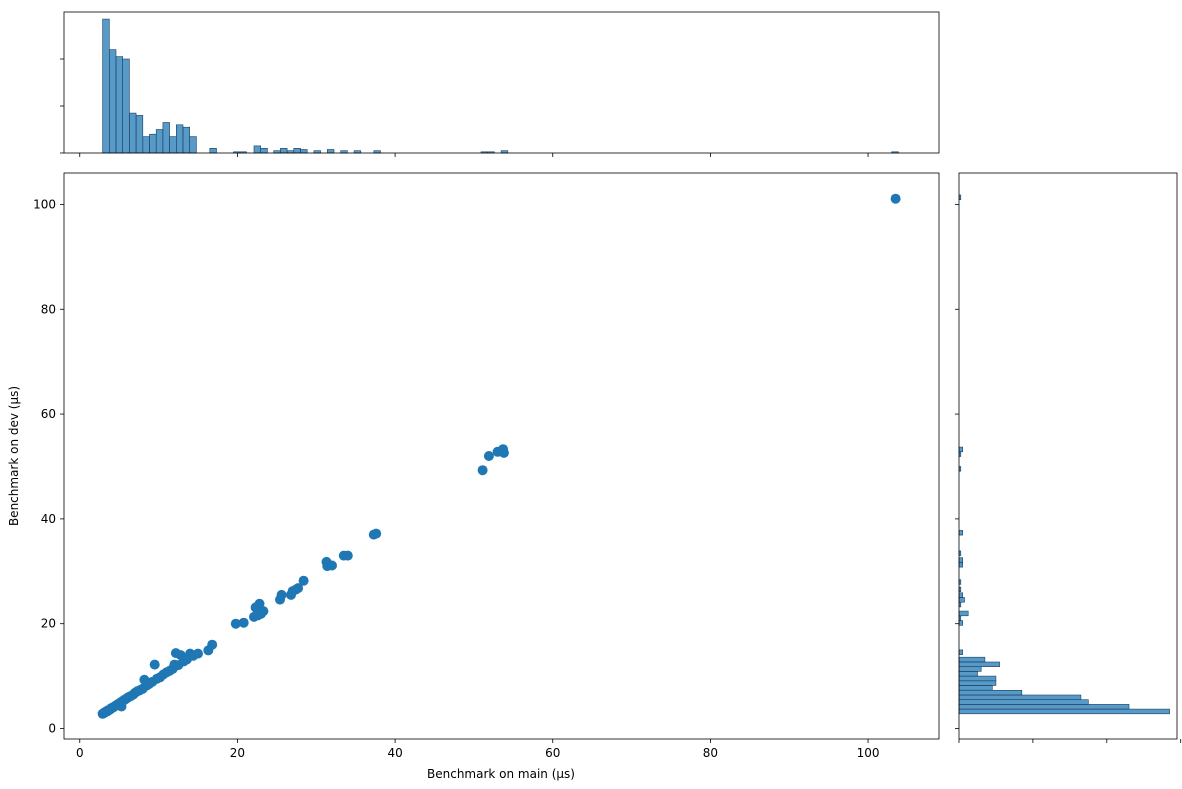  I want to click on marginal-y-bars, so click(1064, 454).